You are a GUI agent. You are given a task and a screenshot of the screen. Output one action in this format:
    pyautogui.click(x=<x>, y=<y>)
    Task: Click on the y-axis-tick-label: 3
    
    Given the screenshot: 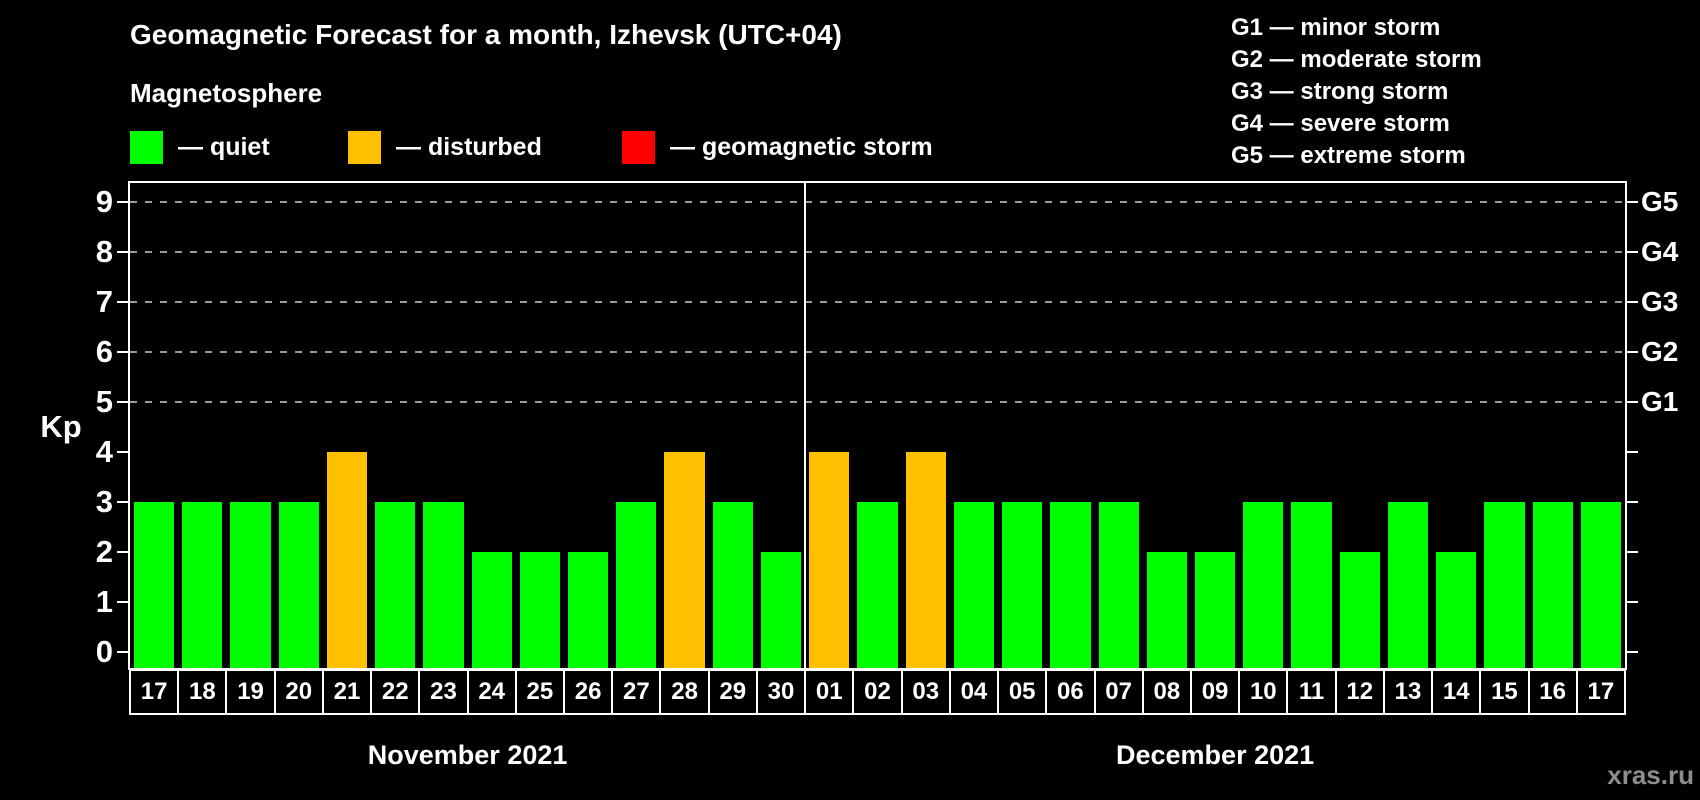 What is the action you would take?
    pyautogui.click(x=104, y=501)
    